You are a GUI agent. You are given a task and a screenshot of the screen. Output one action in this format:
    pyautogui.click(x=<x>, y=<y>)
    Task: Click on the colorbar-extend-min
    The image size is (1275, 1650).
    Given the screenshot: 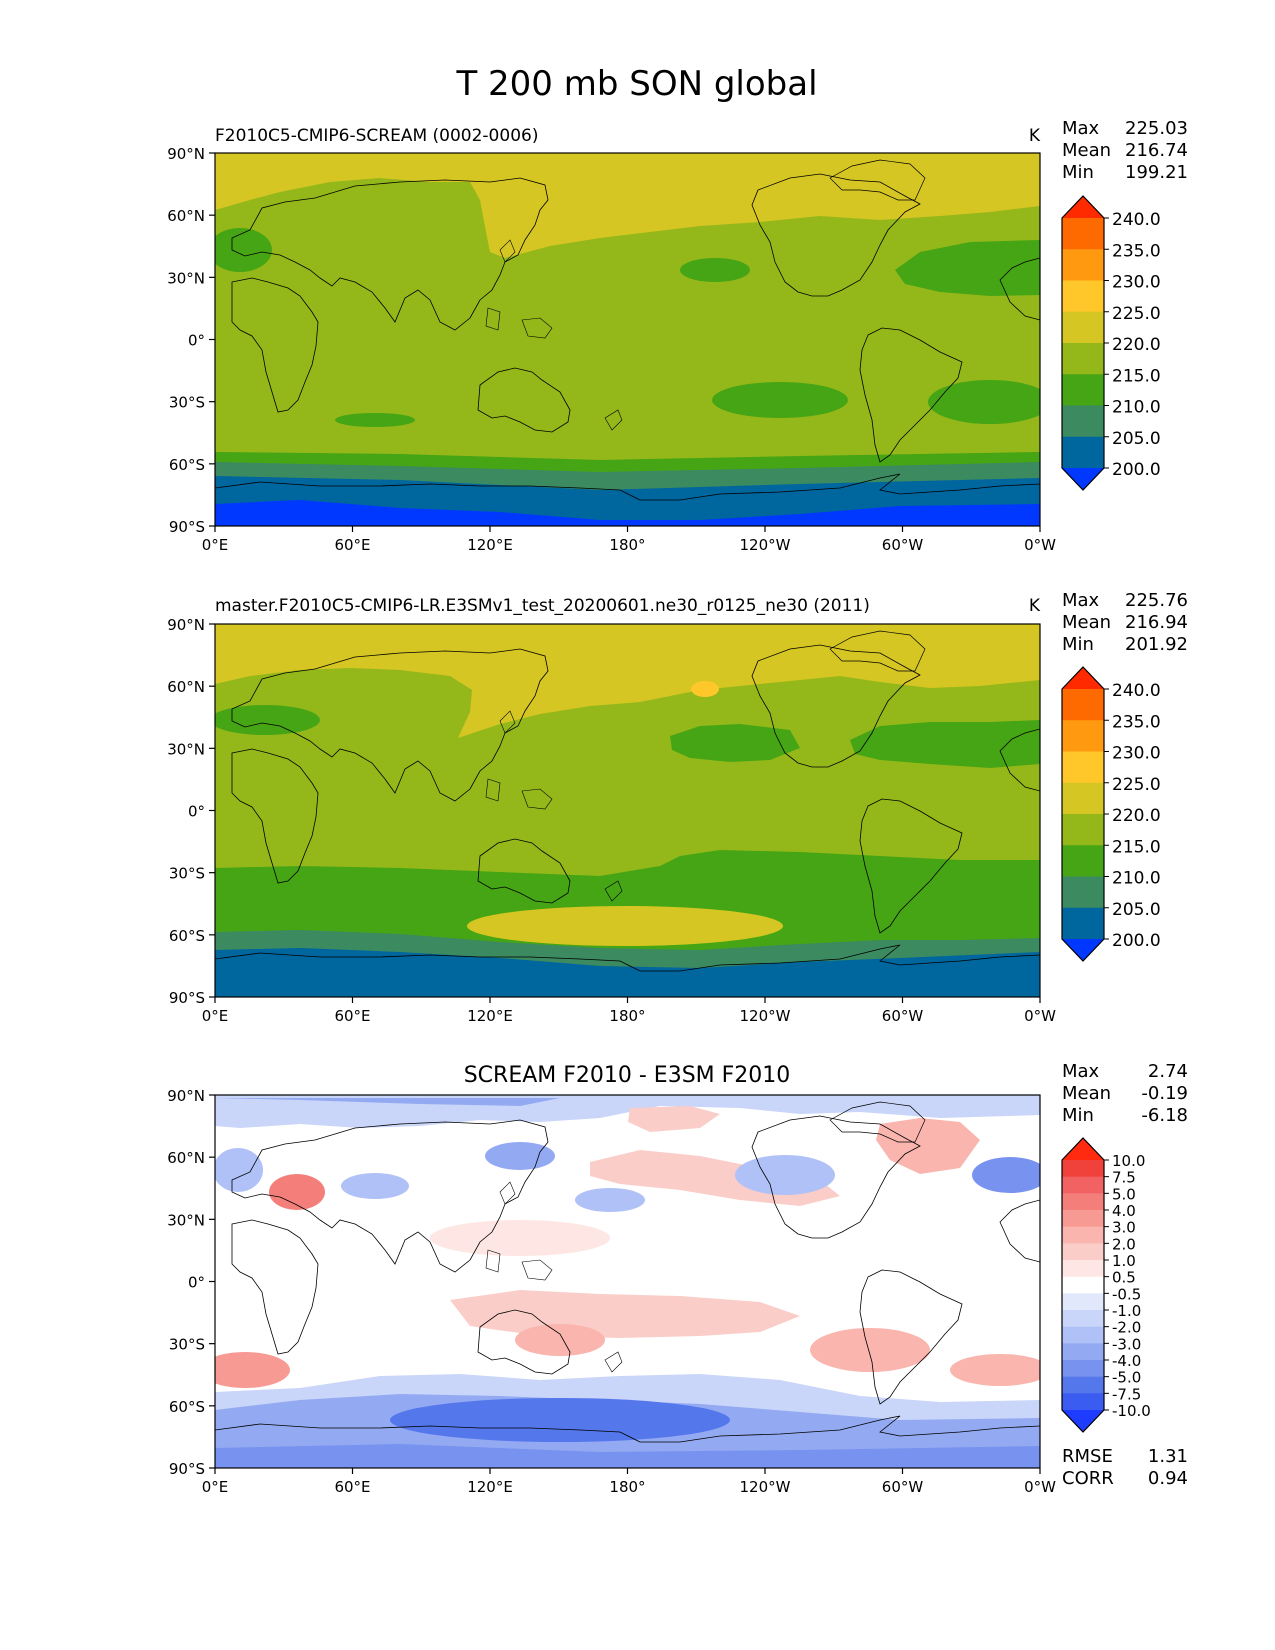 What is the action you would take?
    pyautogui.click(x=1083, y=950)
    